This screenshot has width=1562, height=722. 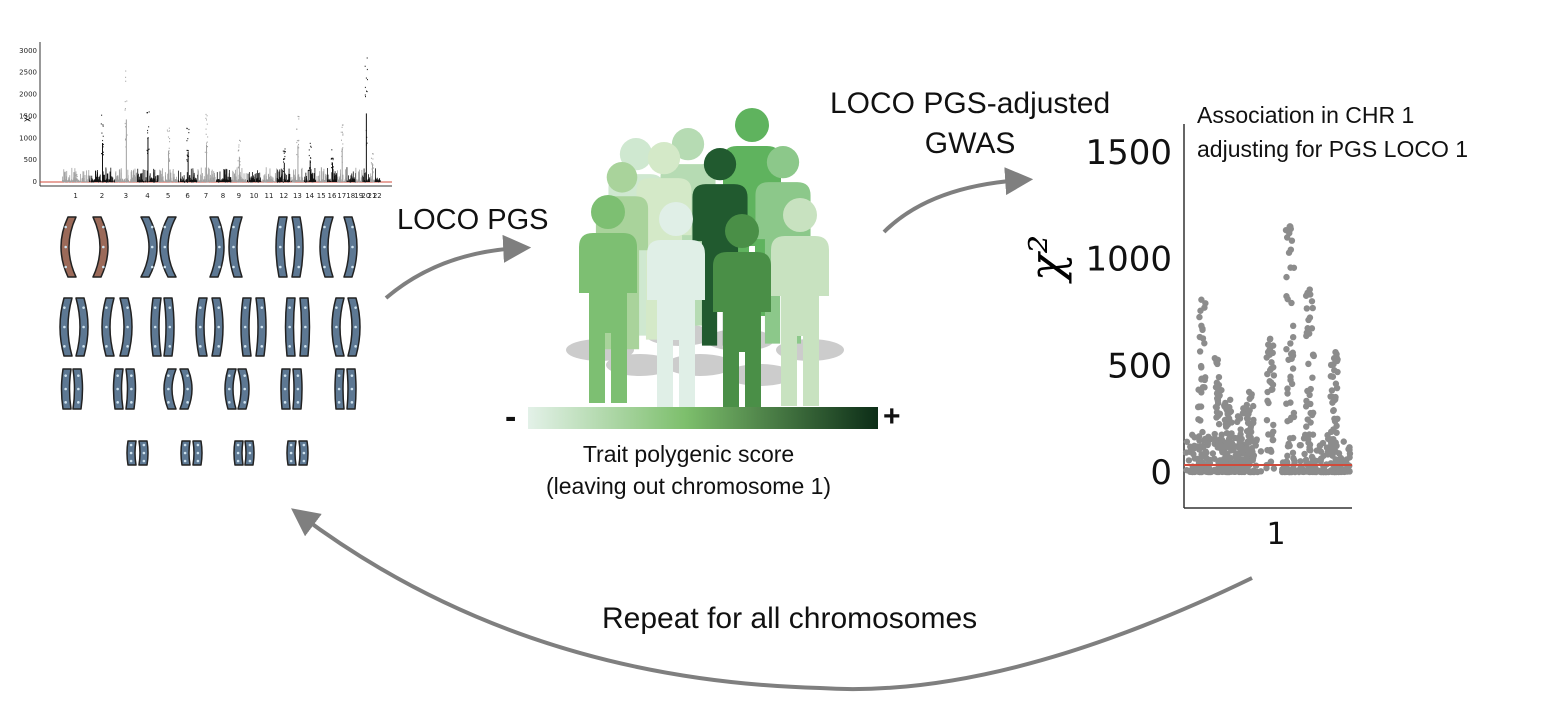 I want to click on genome-x-tick: 3, so click(x=126, y=196).